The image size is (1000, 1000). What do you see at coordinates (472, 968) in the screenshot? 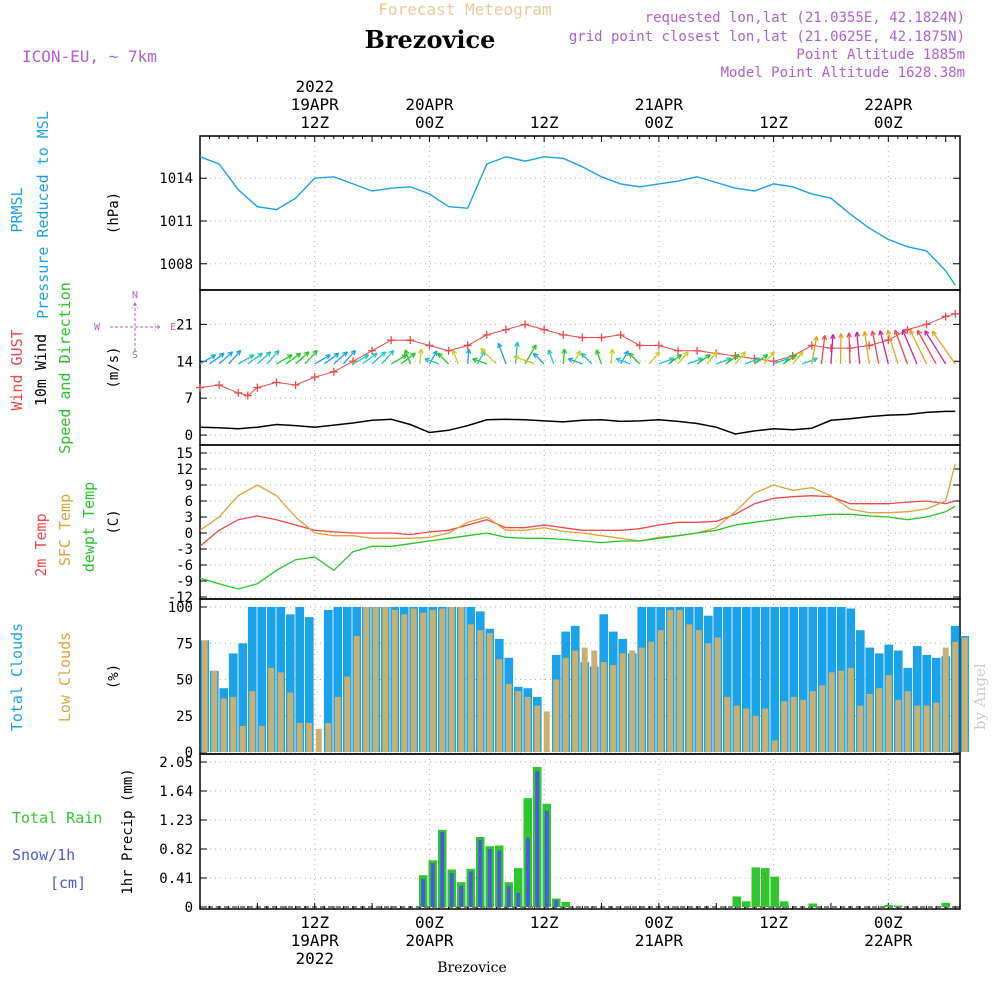
I see `footer-station: Brezovice` at bounding box center [472, 968].